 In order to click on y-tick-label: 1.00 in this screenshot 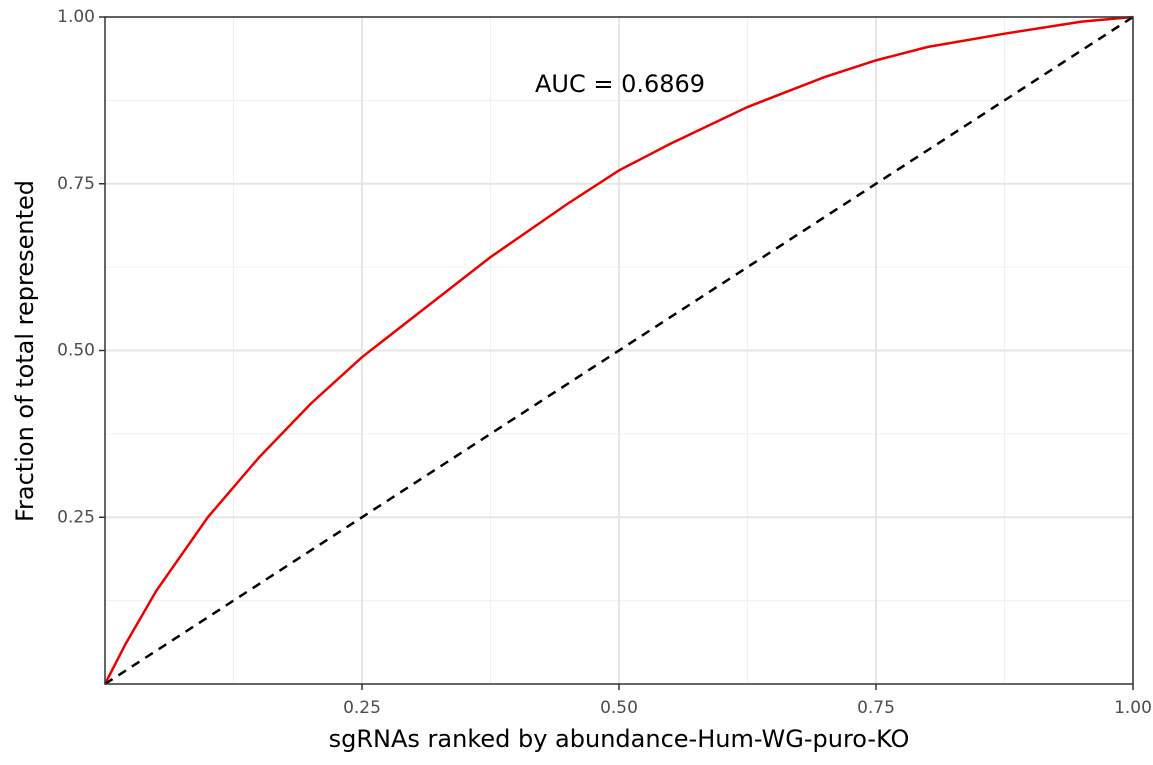, I will do `click(76, 17)`.